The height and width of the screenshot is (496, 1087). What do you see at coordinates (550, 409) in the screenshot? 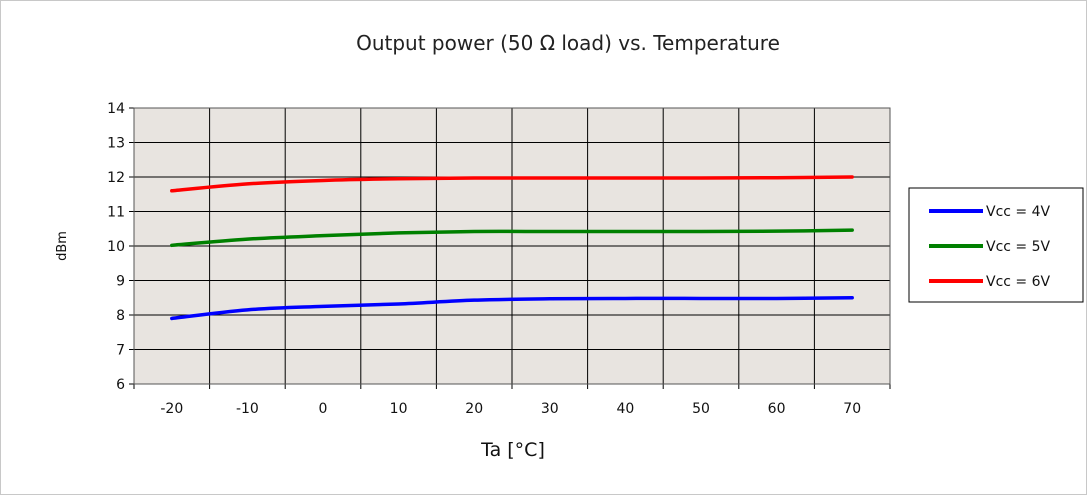
I see `x-tick-label: 30` at bounding box center [550, 409].